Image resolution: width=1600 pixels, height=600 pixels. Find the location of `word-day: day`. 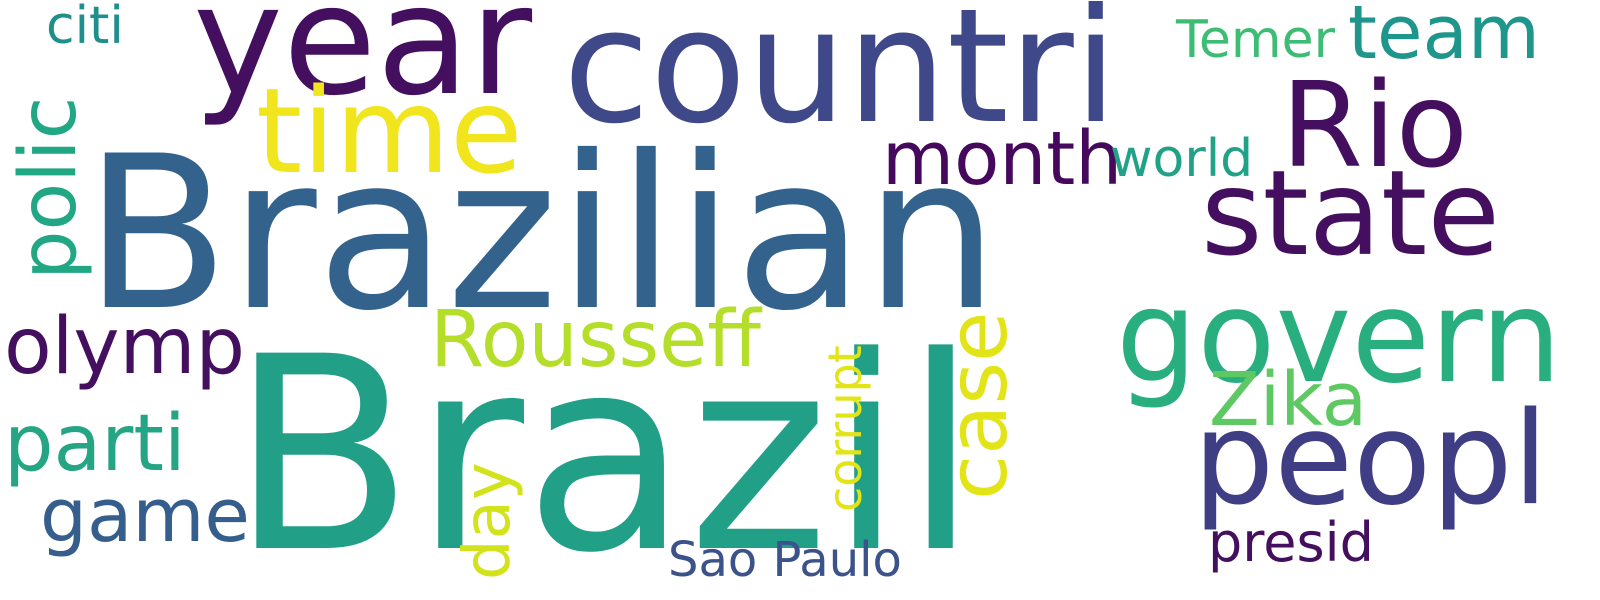

word-day: day is located at coordinates (488, 521).